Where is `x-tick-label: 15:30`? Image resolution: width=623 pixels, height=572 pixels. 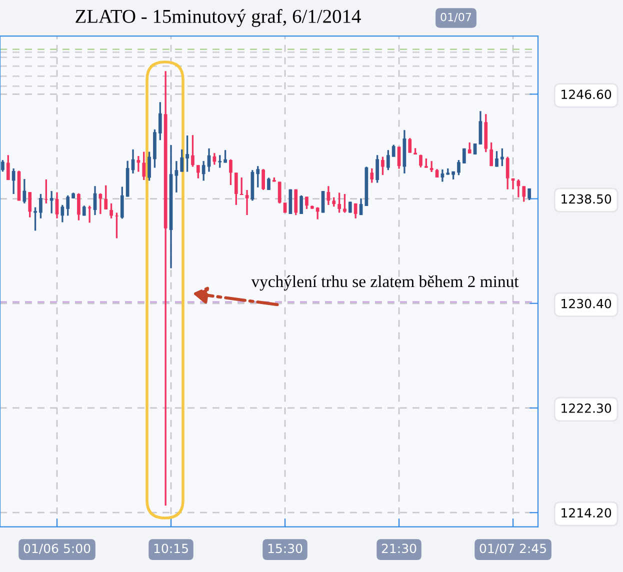
x-tick-label: 15:30 is located at coordinates (285, 549).